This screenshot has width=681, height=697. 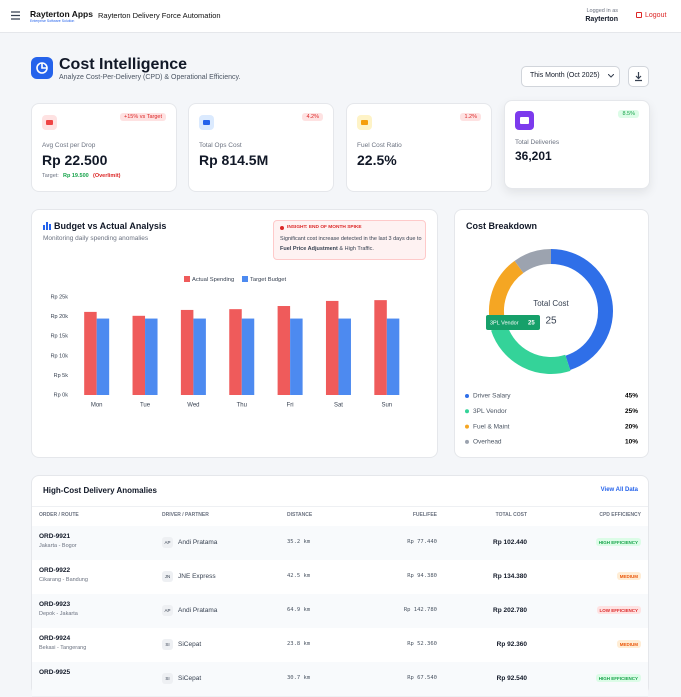 What do you see at coordinates (491, 426) in the screenshot?
I see `legend-label: Fuel & Maint` at bounding box center [491, 426].